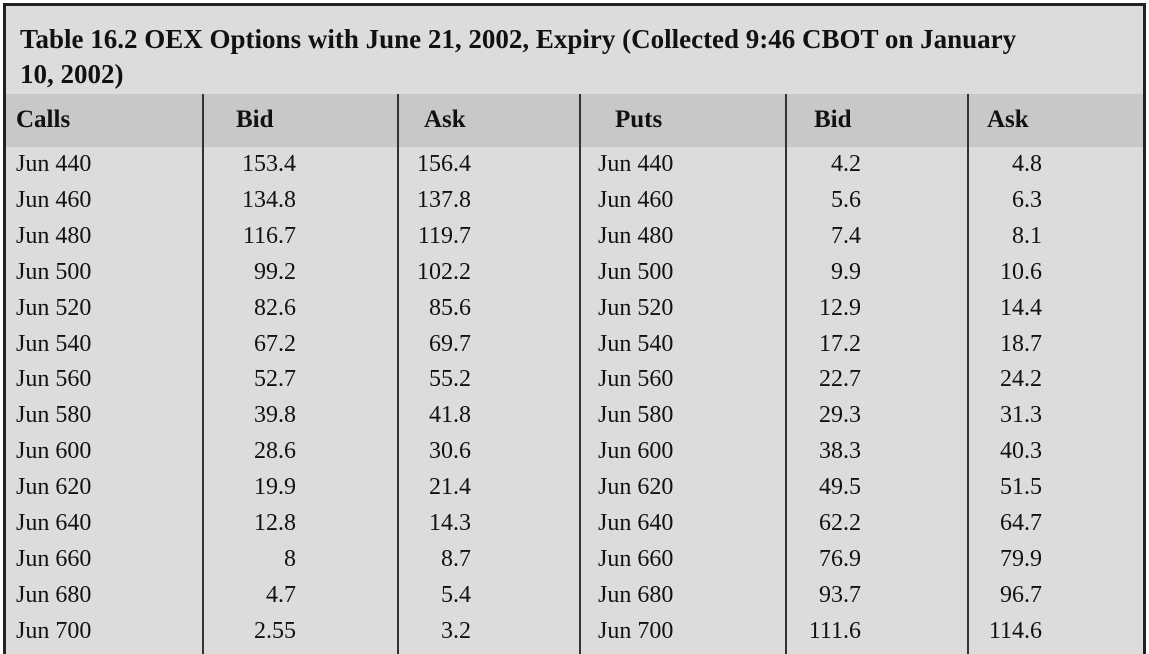 The image size is (1149, 654). I want to click on call-ask-cell: 5.4, so click(456, 594).